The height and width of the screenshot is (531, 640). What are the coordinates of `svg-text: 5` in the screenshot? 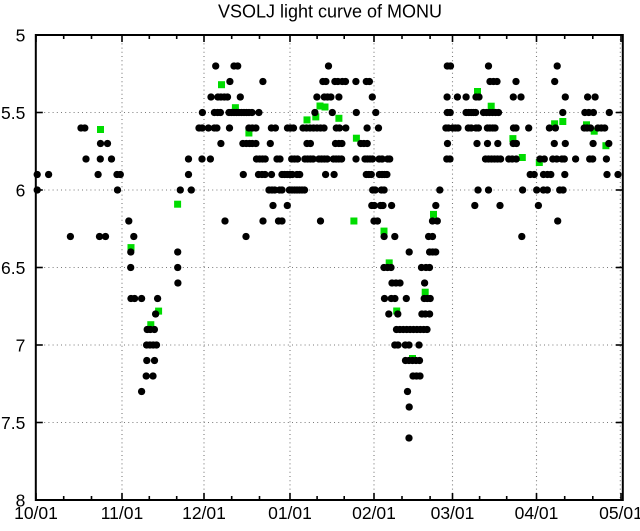 It's located at (21, 35).